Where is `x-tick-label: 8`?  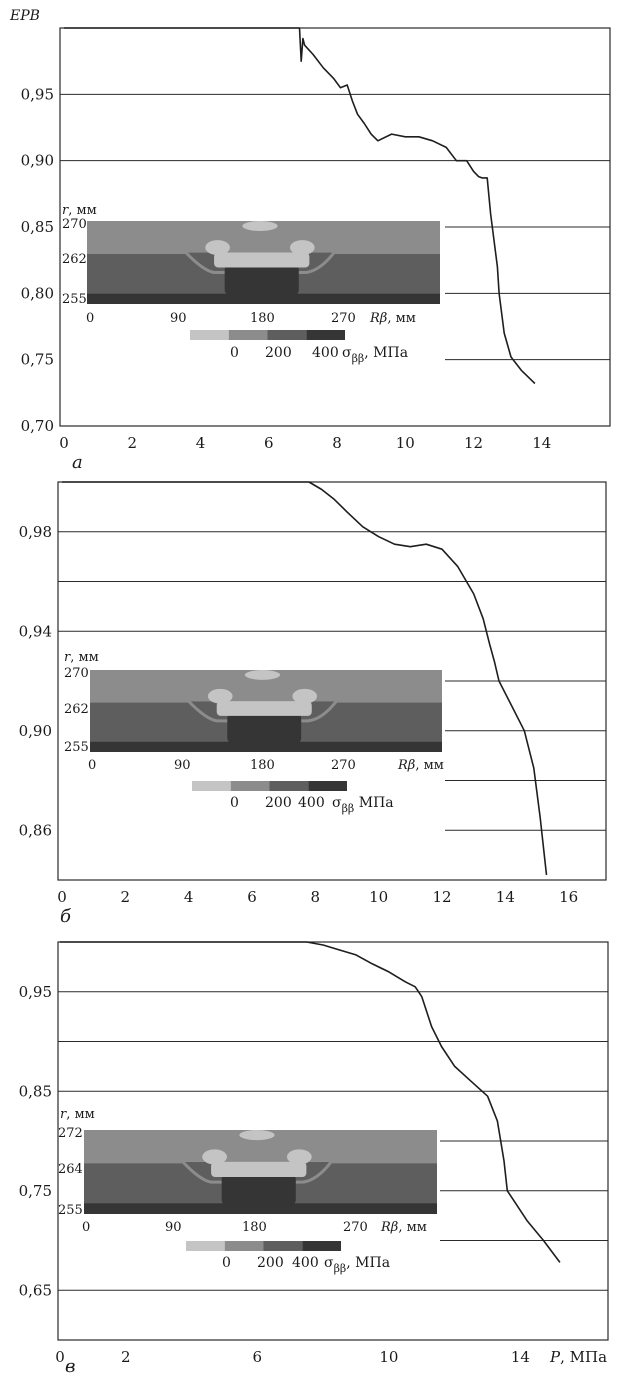
x-tick-label: 8 is located at coordinates (316, 897).